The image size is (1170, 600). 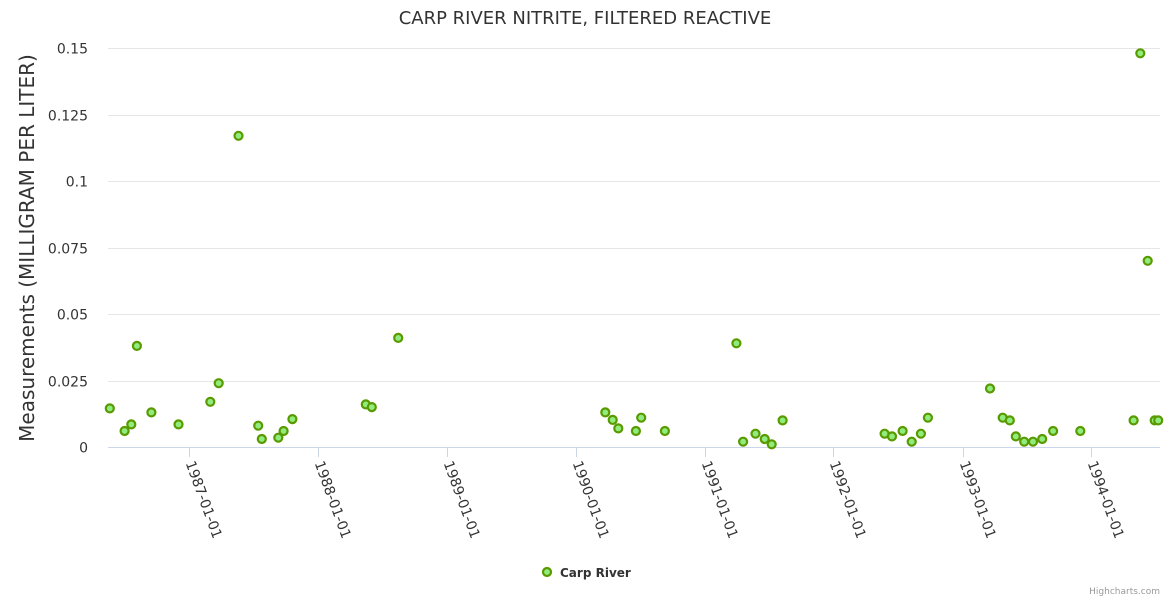 What do you see at coordinates (1124, 592) in the screenshot?
I see `credits-link: Highcharts.com` at bounding box center [1124, 592].